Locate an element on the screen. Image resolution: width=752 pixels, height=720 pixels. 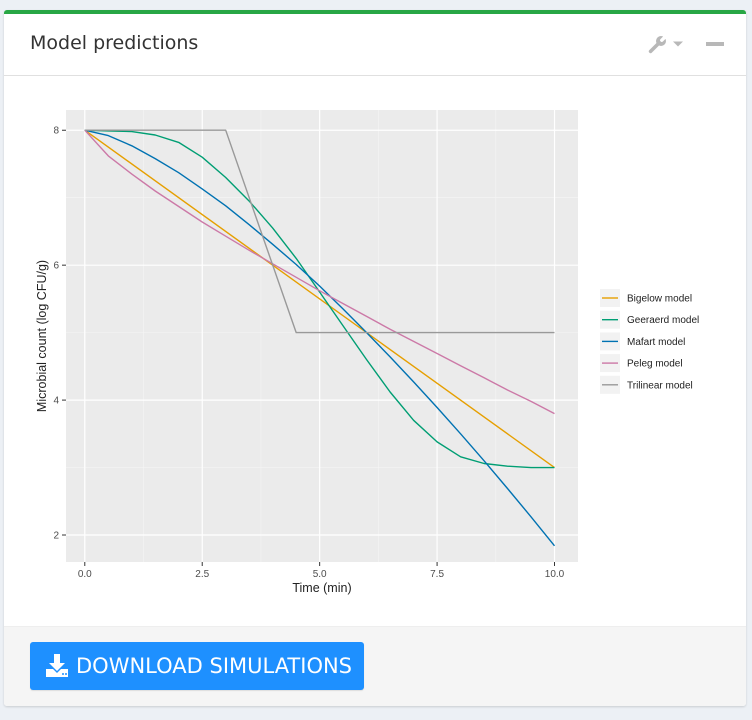
x-tick-label: 0.0 is located at coordinates (85, 574).